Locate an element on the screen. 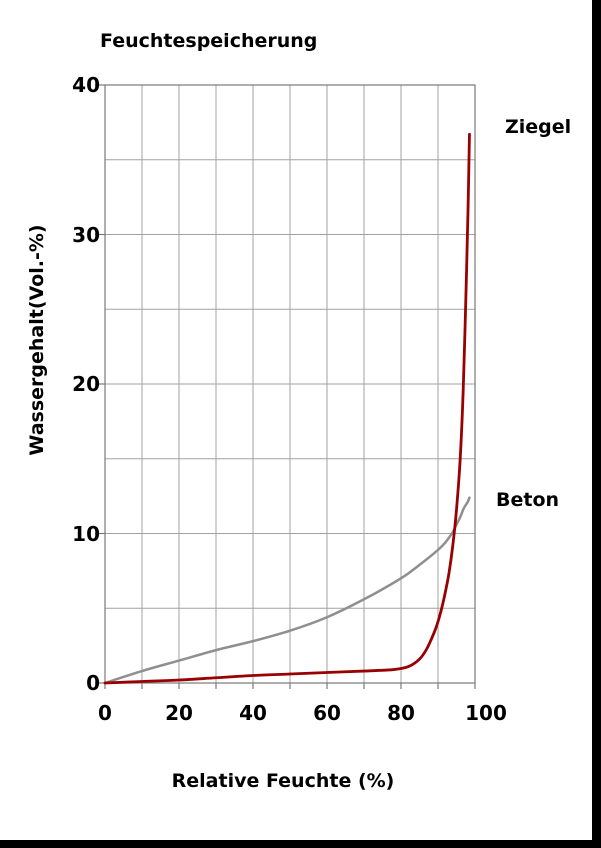 This screenshot has width=601, height=848. y-tick-label: 10 is located at coordinates (86, 533).